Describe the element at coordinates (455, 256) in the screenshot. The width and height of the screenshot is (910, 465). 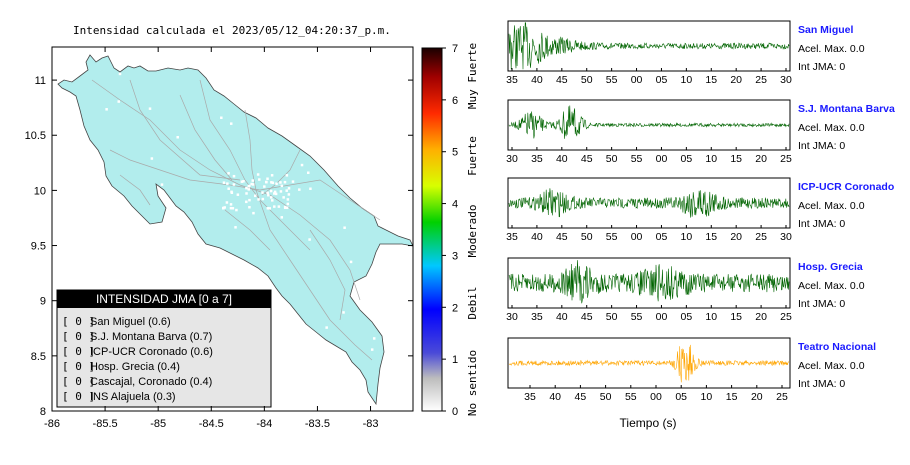
I see `colorbar-tick-label: 3` at that location.